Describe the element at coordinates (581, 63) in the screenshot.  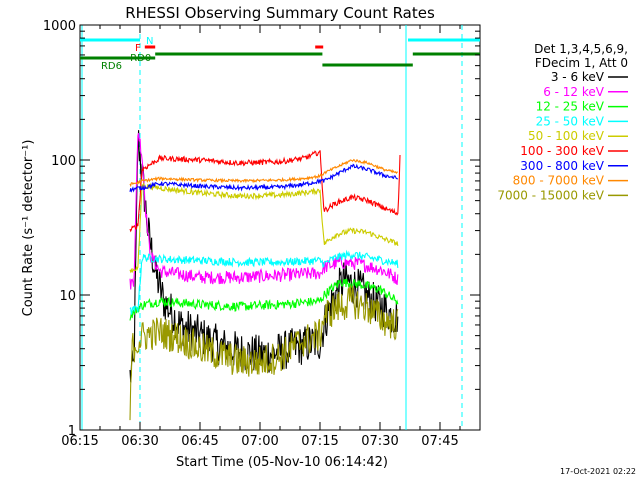
I see `legend-header-line-2: FDecim 1, Att 0` at that location.